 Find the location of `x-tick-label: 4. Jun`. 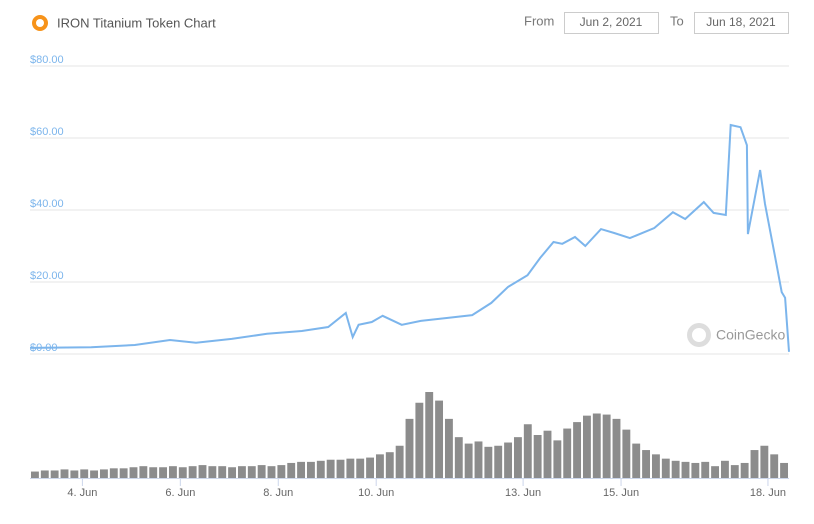

x-tick-label: 4. Jun is located at coordinates (82, 493).